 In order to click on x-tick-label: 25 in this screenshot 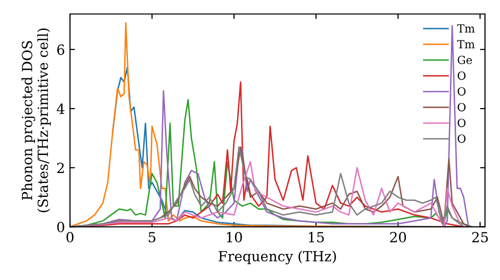, I will do `click(480, 237)`.